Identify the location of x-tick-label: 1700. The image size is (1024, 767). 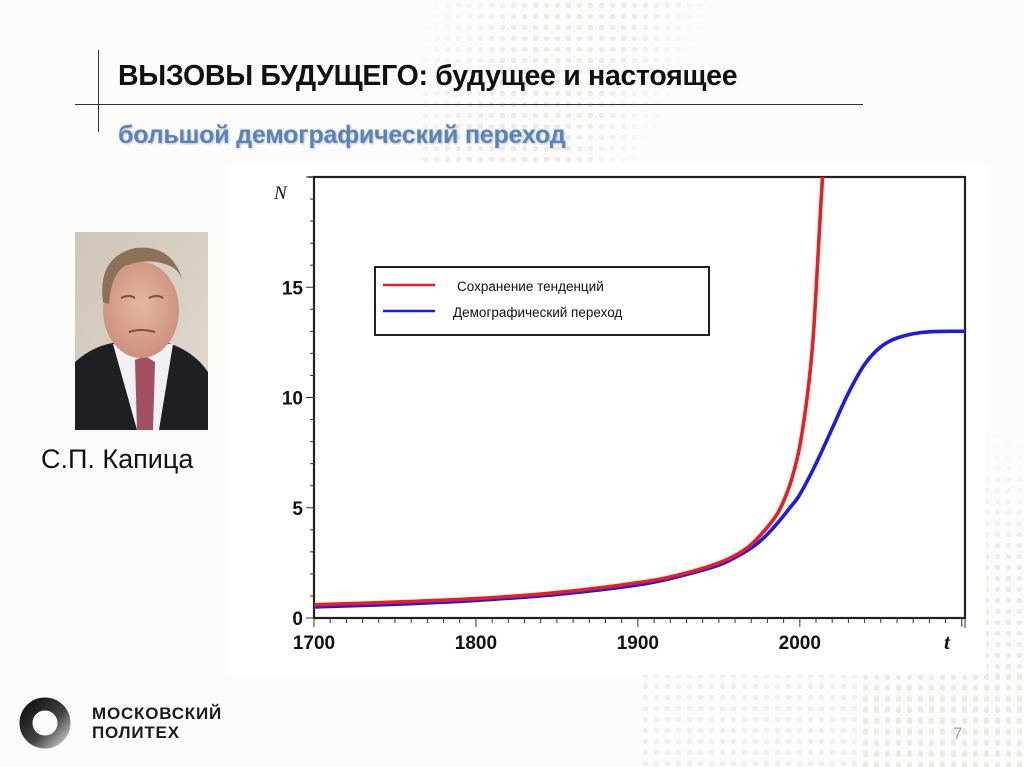
(314, 643).